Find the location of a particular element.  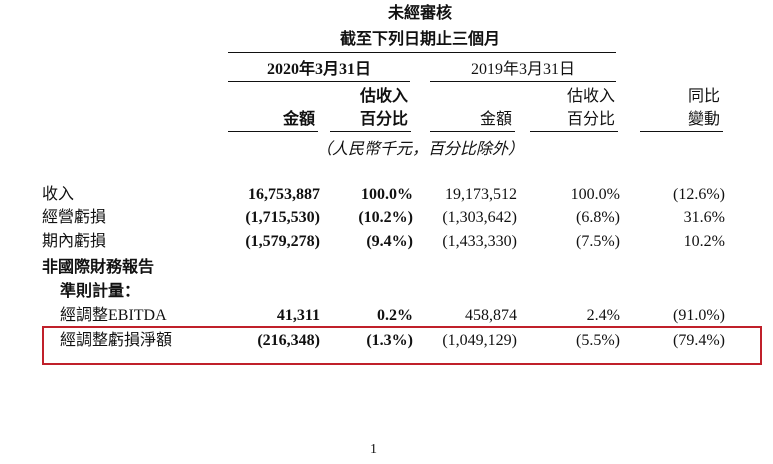

cell: (1.3%) is located at coordinates (389, 340).